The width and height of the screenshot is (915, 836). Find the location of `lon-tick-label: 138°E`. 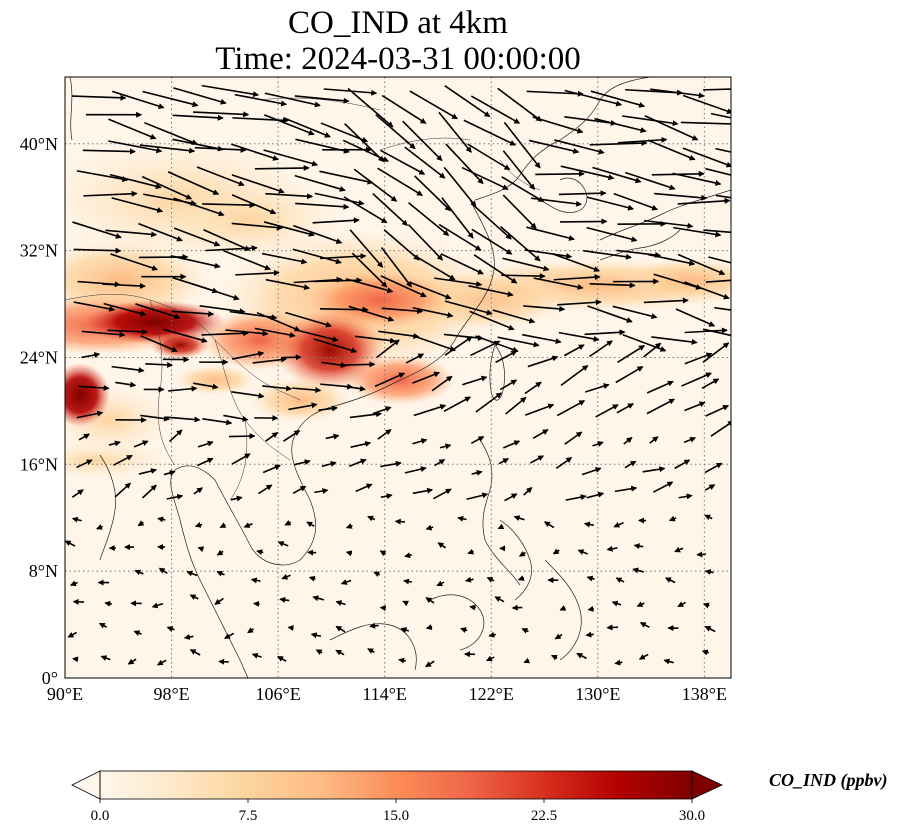

lon-tick-label: 138°E is located at coordinates (704, 694).